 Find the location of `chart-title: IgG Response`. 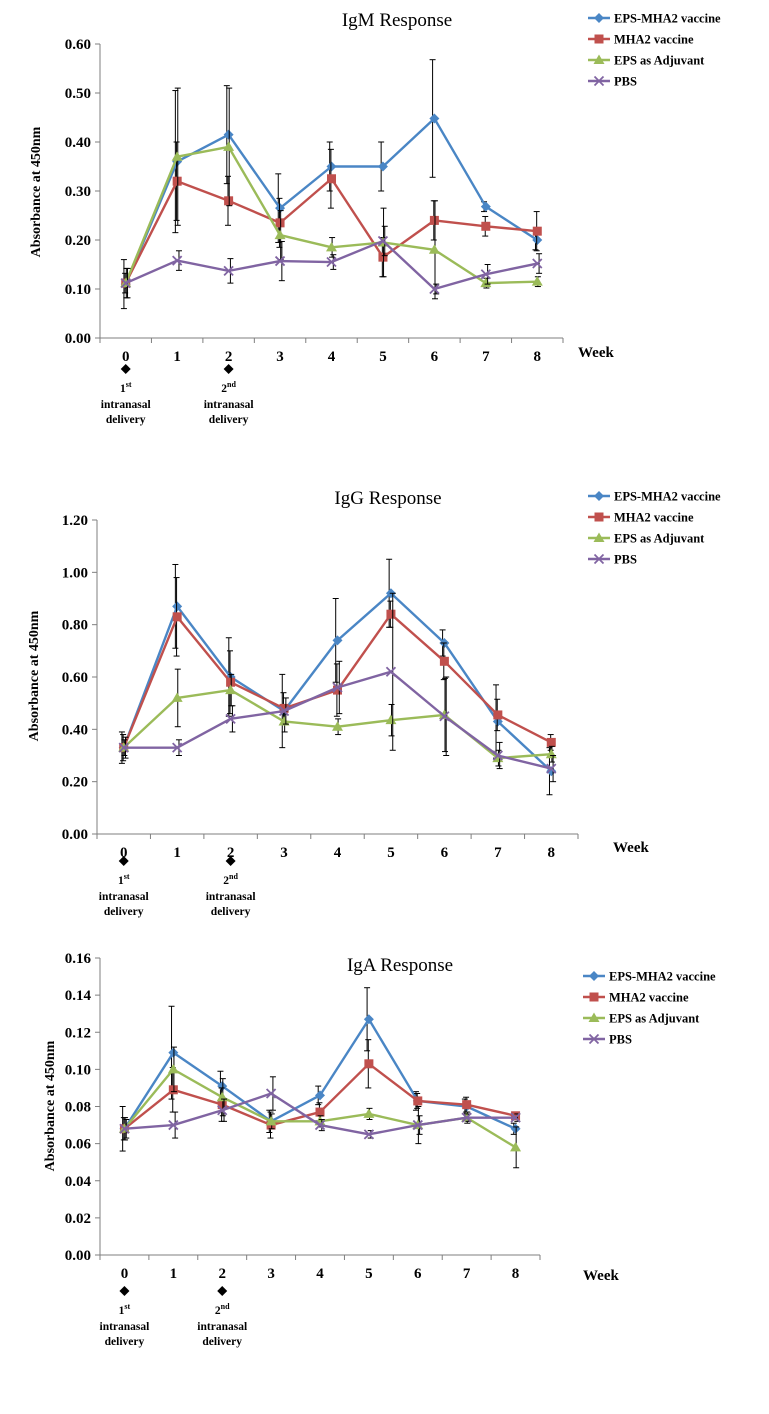

chart-title: IgG Response is located at coordinates (387, 498).